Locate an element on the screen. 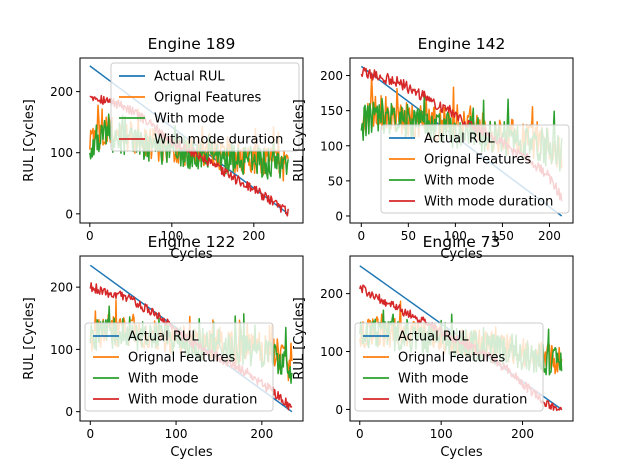  y-tick-label: 50 is located at coordinates (335, 181).